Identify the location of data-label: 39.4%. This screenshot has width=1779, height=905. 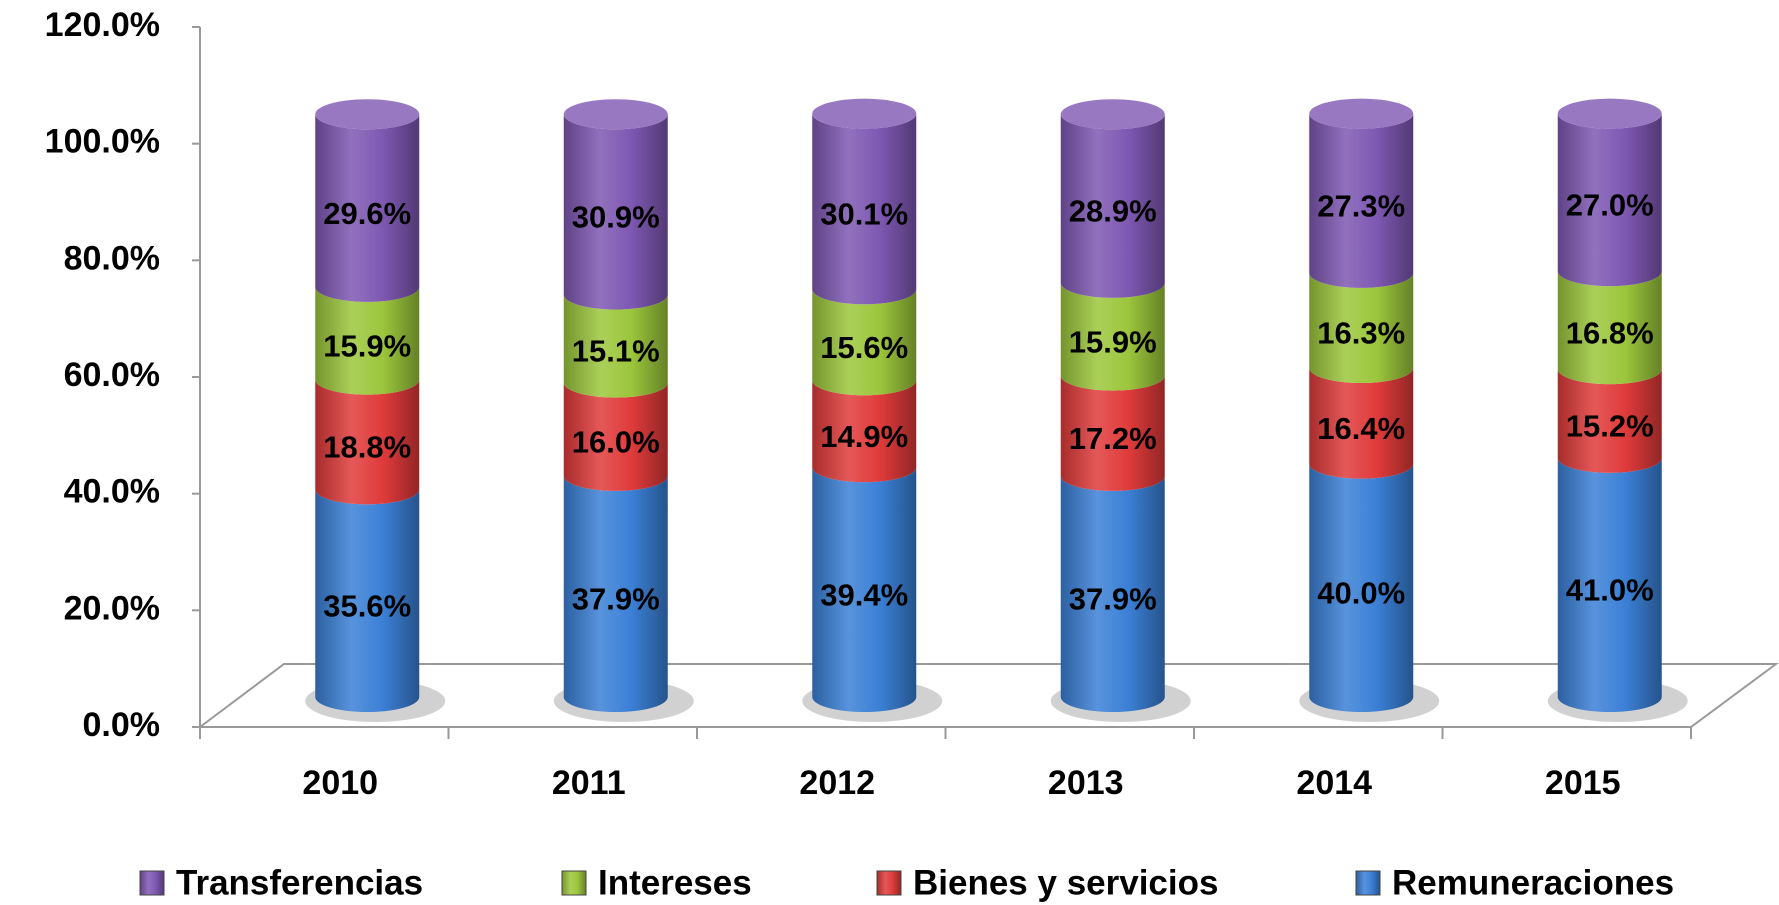
(864, 594).